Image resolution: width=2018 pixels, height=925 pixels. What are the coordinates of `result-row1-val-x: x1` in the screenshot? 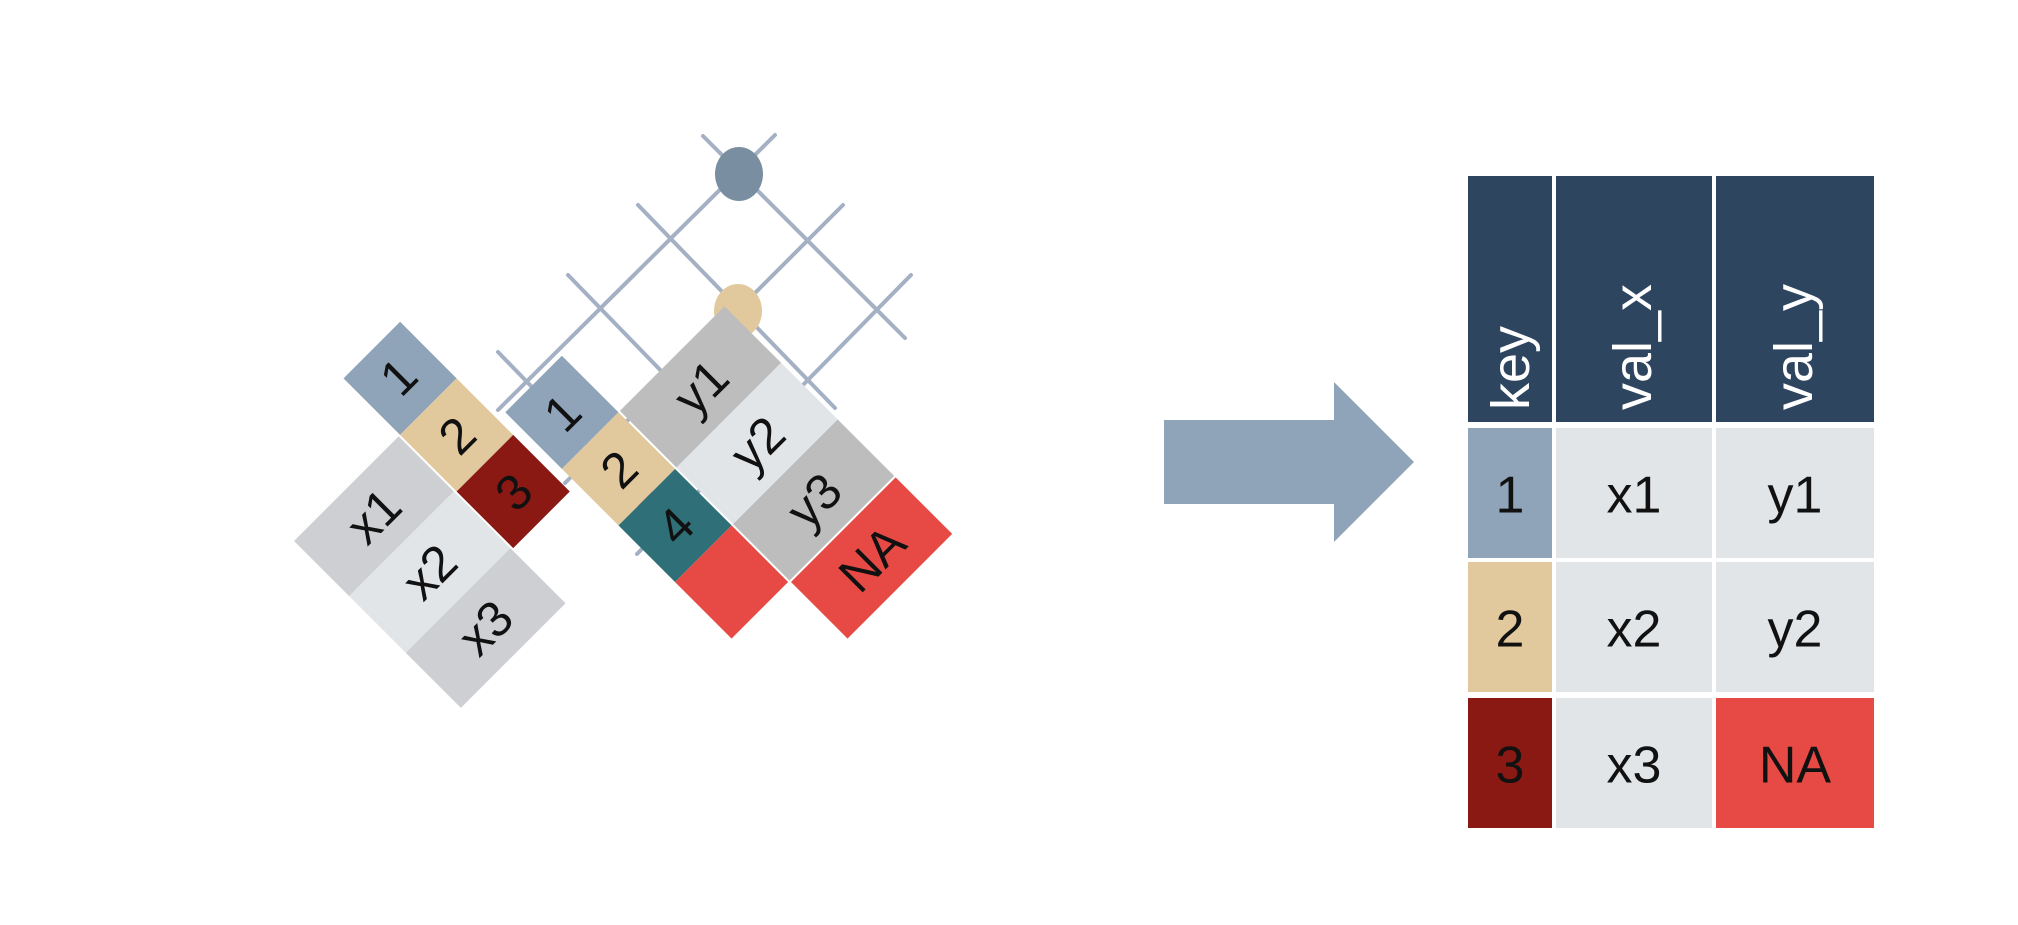 It's located at (1634, 496).